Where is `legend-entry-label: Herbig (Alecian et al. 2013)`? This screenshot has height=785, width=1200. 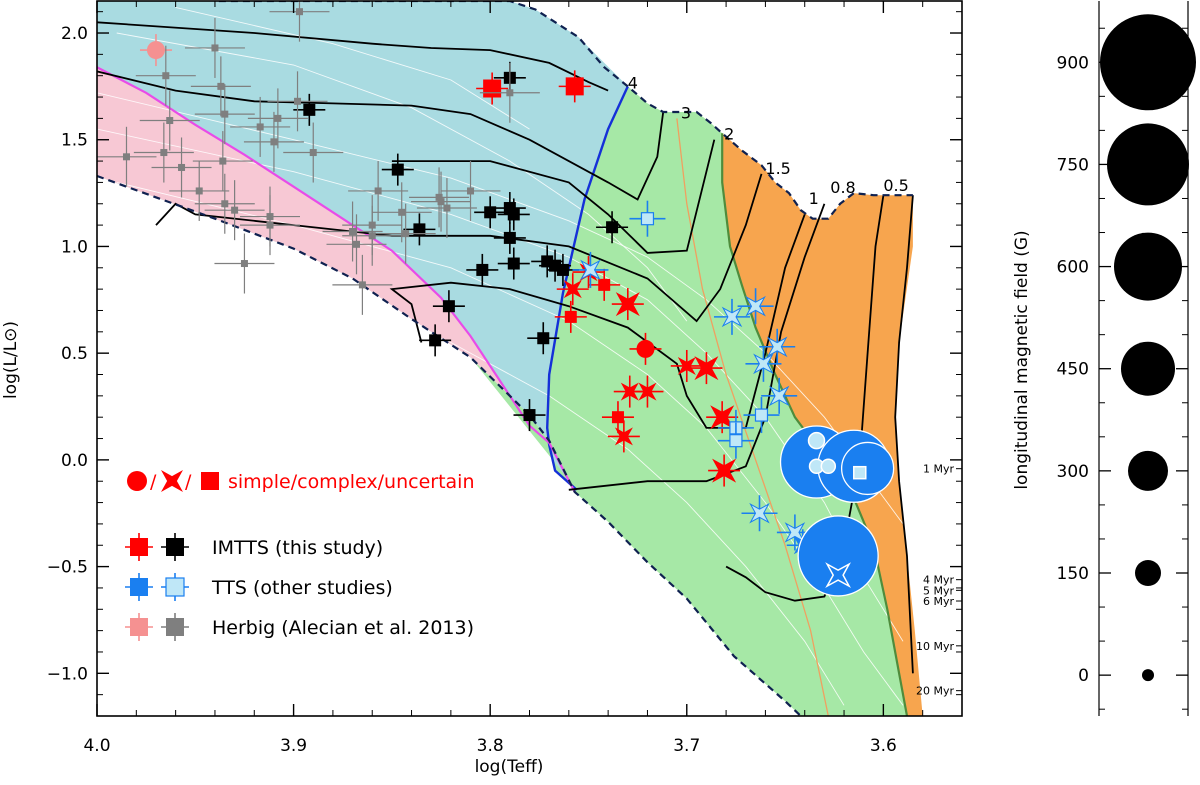 legend-entry-label: Herbig (Alecian et al. 2013) is located at coordinates (343, 628).